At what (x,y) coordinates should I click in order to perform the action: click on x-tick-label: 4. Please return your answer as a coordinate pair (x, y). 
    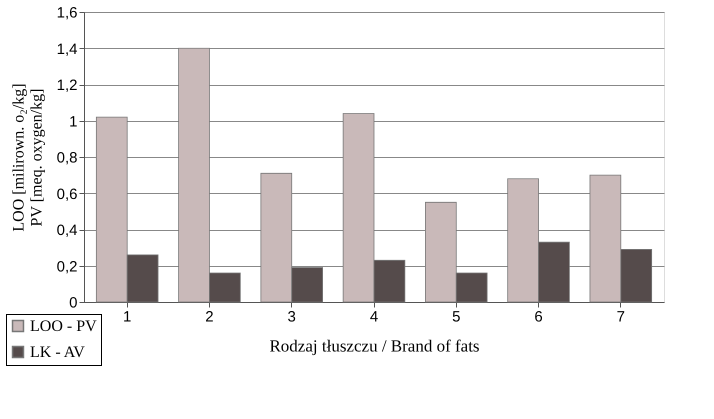
    Looking at the image, I should click on (374, 317).